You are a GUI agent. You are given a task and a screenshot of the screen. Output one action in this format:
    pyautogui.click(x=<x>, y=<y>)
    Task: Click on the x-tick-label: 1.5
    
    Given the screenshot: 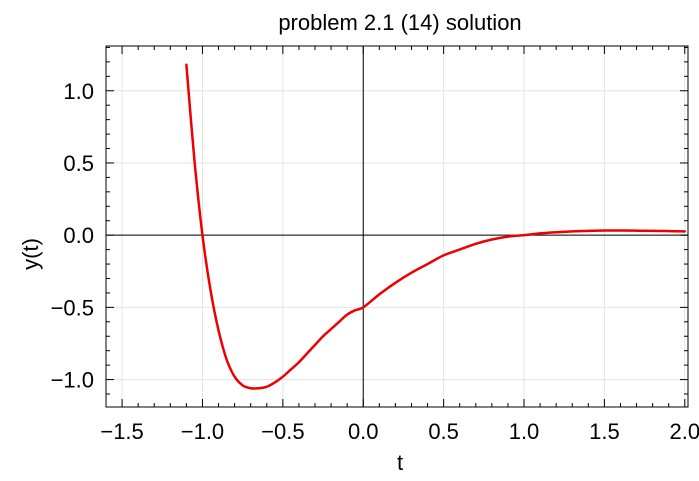 What is the action you would take?
    pyautogui.click(x=604, y=431)
    